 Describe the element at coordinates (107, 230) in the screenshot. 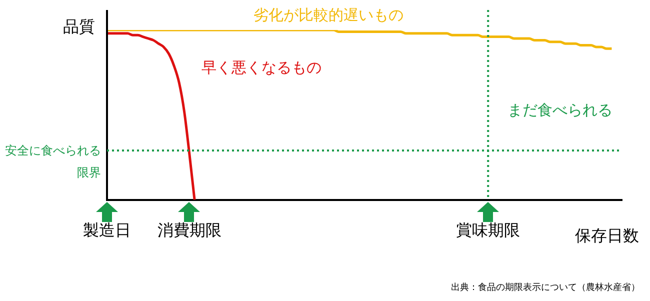

I see `x-tick-label: 製造日` at that location.